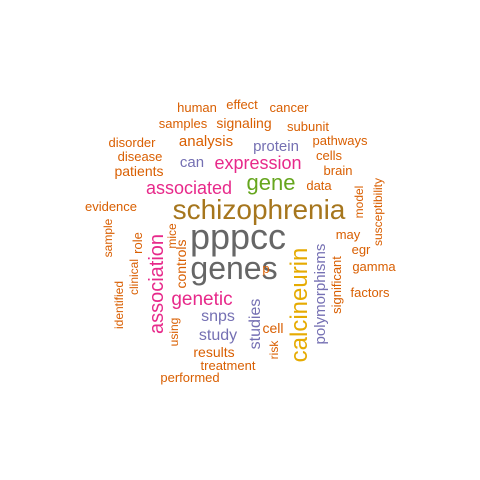 This screenshot has height=480, width=480. Describe the element at coordinates (133, 142) in the screenshot. I see `word-disorder: disorder` at that location.